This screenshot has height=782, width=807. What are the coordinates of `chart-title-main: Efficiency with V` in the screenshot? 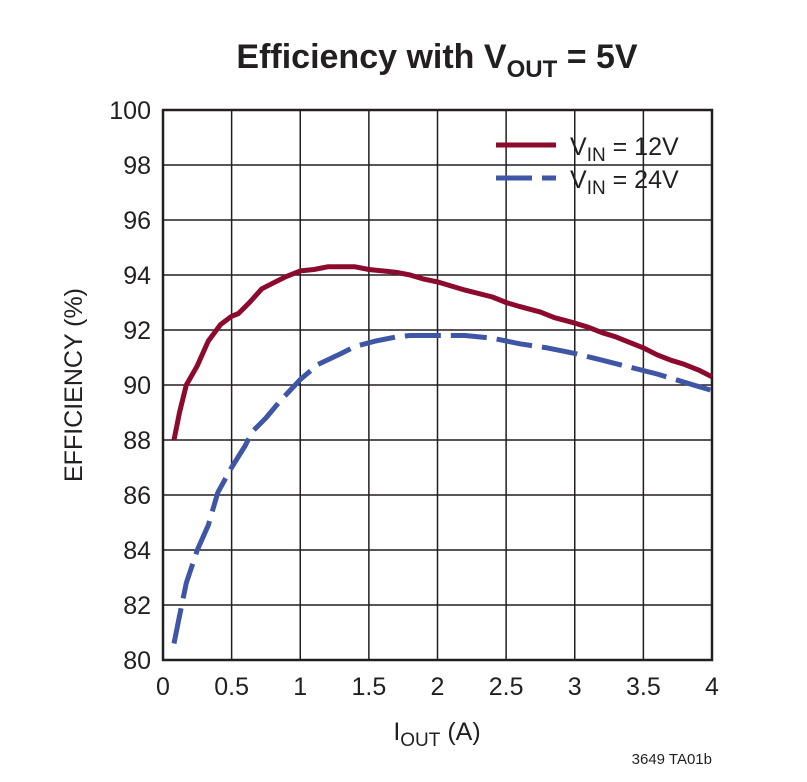 It's located at (371, 57).